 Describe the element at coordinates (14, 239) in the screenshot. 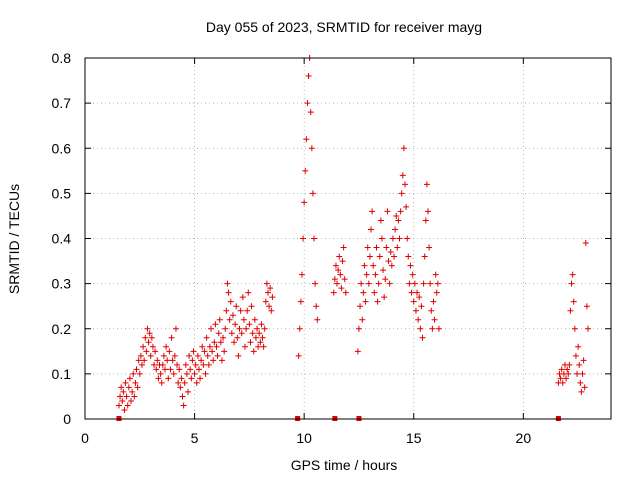

I see `y-axis-label: SRMTID / TECUs` at that location.